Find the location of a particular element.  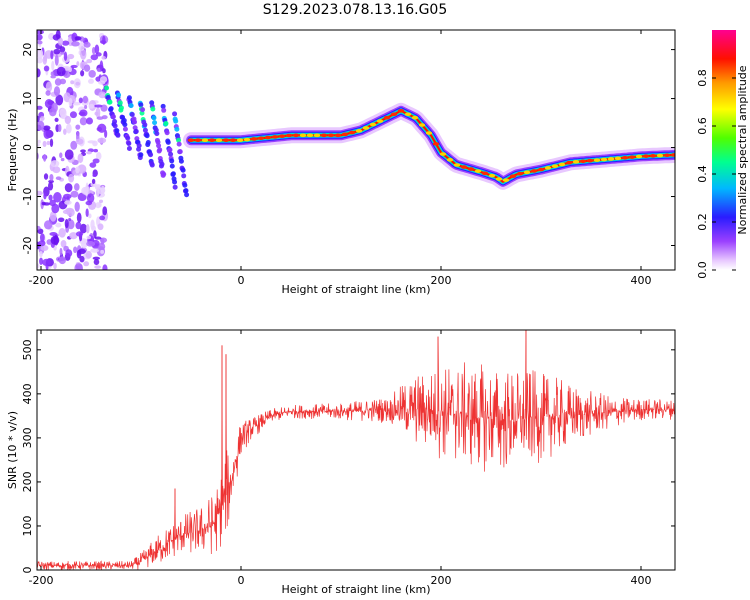

figure-title: S129.2023.078.13.16.G05 is located at coordinates (355, 10).